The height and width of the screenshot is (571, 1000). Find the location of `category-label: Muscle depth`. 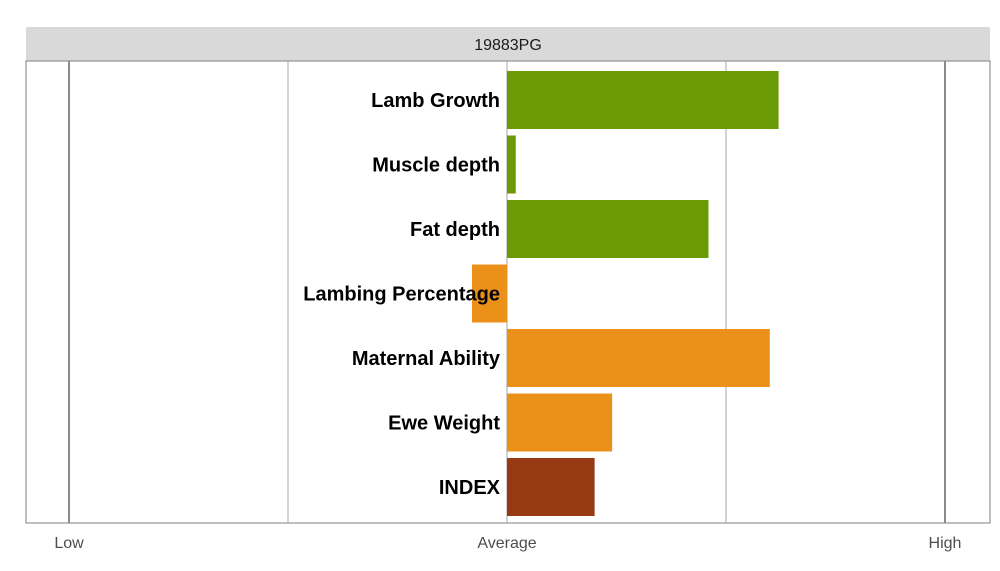

category-label: Muscle depth is located at coordinates (436, 166).